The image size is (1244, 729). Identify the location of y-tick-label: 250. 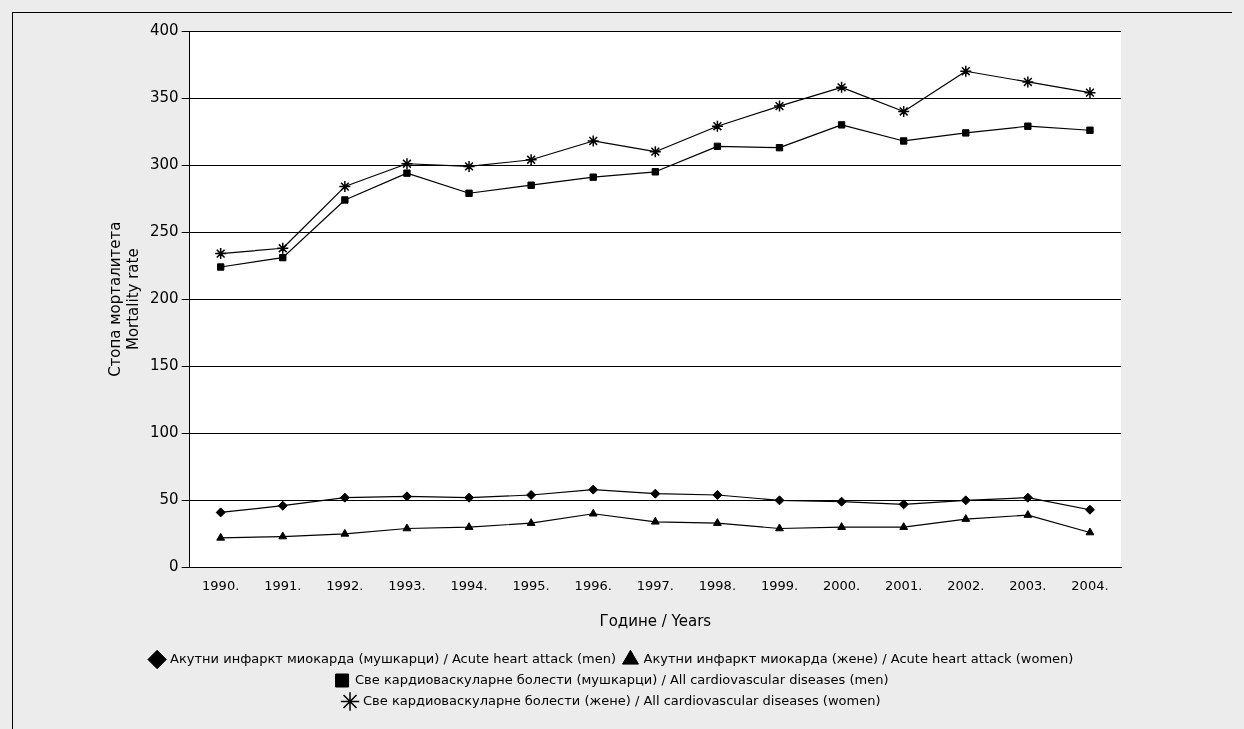
(164, 231).